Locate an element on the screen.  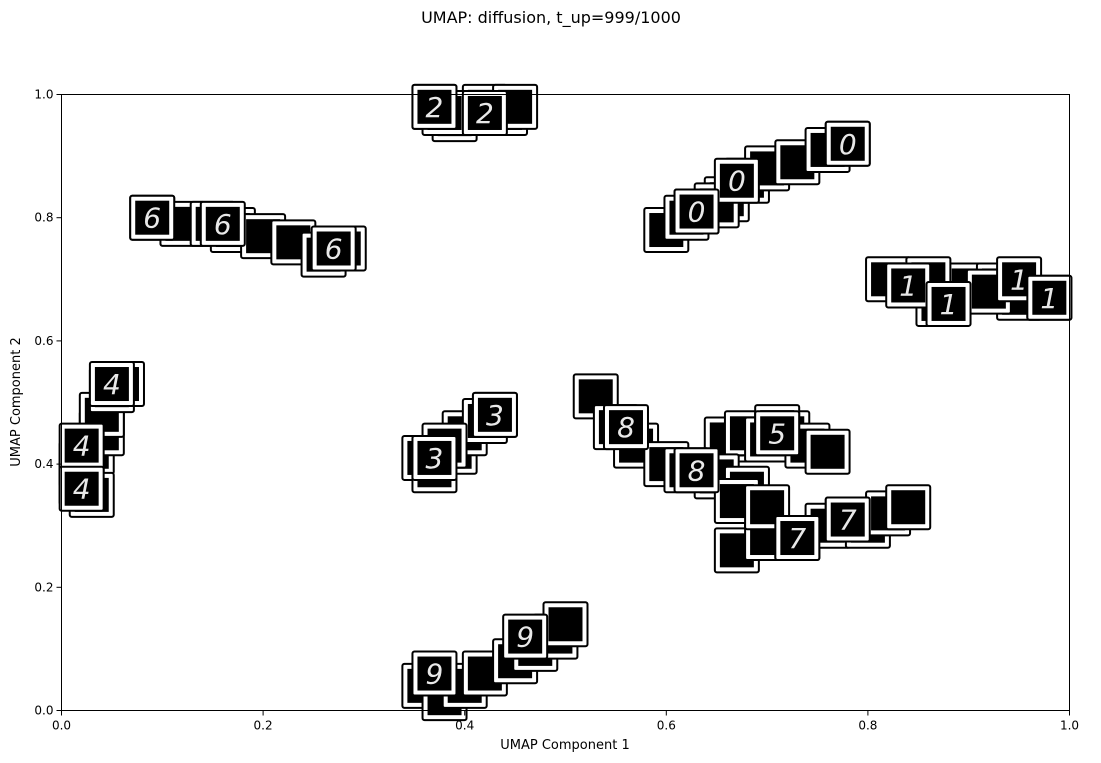
digit-thumbnail-labeled: 5 is located at coordinates (777, 433).